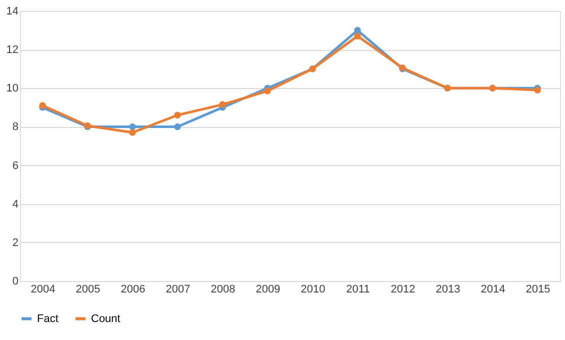 The width and height of the screenshot is (565, 340). What do you see at coordinates (47, 318) in the screenshot?
I see `legend-label: Fact` at bounding box center [47, 318].